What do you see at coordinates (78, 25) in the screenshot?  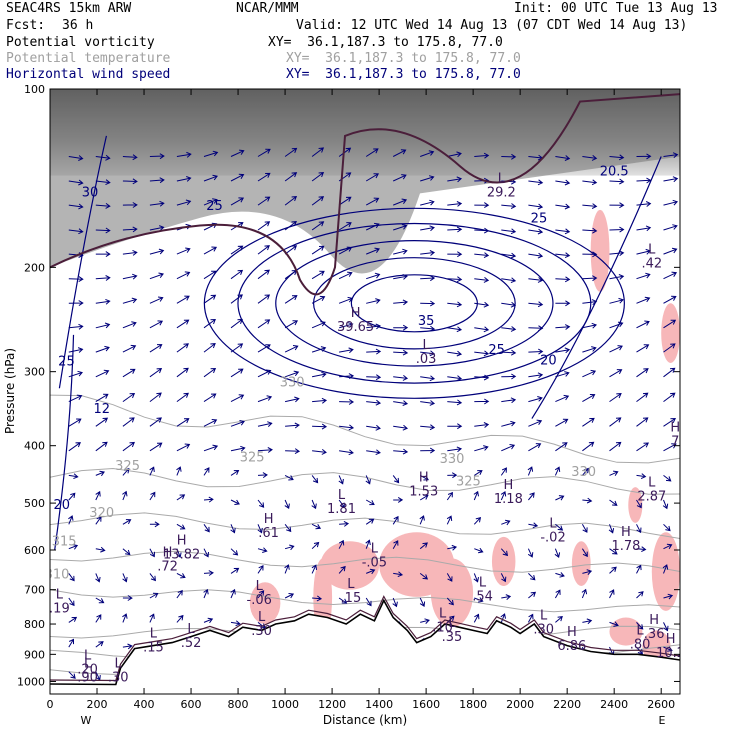 I see `fcst-value: 36 h` at bounding box center [78, 25].